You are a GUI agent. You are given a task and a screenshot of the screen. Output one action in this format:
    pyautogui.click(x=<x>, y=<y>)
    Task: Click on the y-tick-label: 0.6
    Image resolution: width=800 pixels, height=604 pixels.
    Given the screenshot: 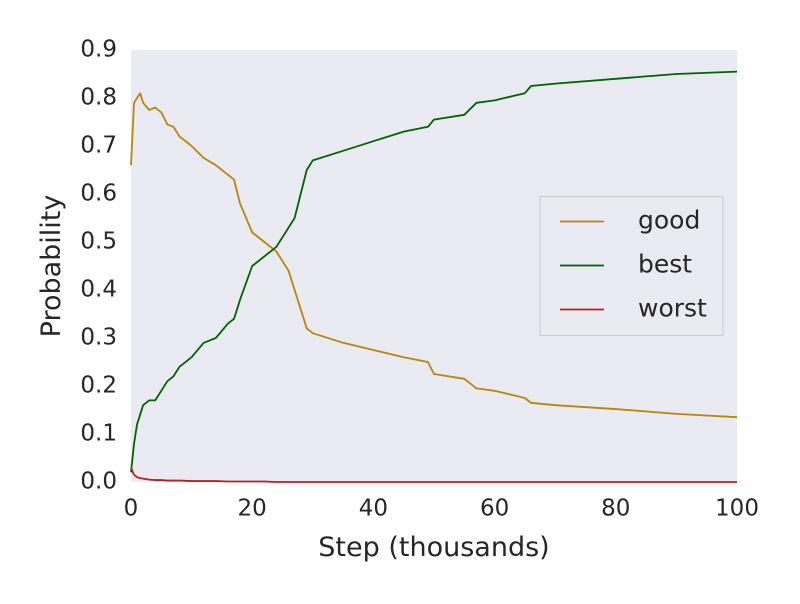 What is the action you would take?
    pyautogui.click(x=98, y=194)
    